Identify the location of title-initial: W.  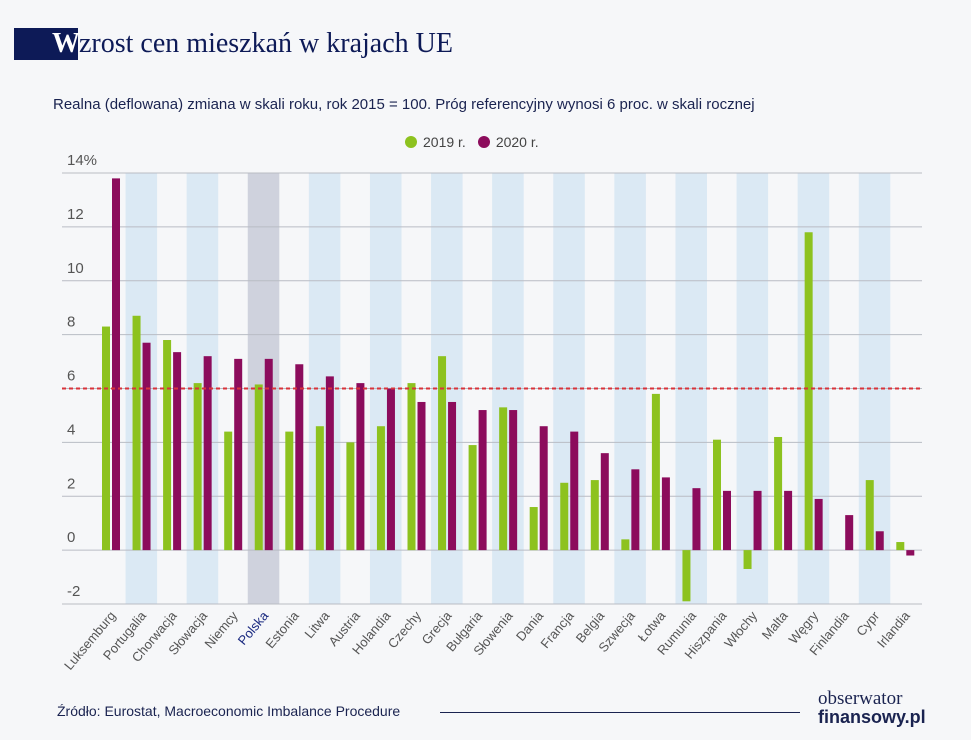
(47, 44).